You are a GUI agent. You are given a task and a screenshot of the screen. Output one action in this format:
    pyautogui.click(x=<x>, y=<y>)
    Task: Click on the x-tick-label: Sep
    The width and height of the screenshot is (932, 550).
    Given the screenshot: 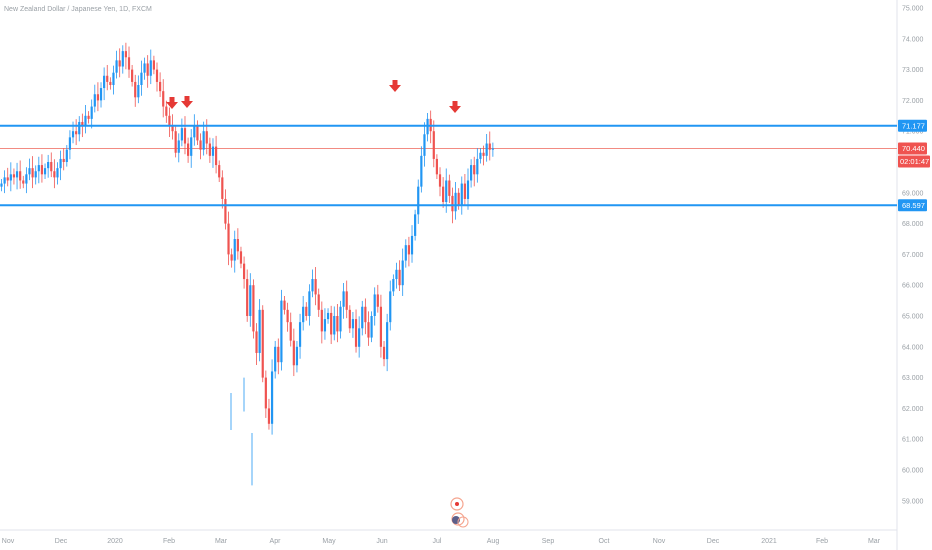 What is the action you would take?
    pyautogui.click(x=548, y=541)
    